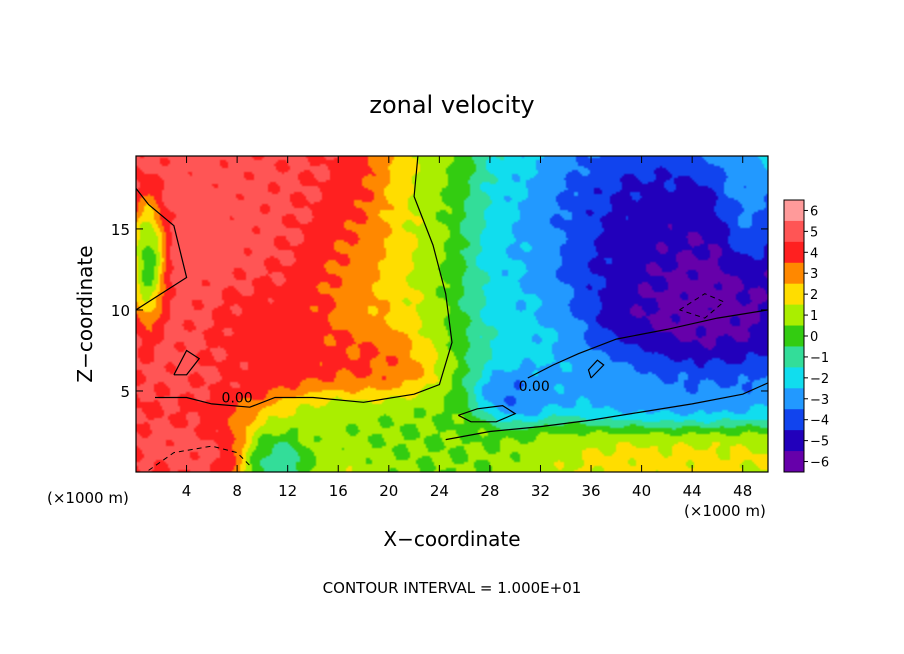  I want to click on colorbar-label: −1, so click(819, 358).